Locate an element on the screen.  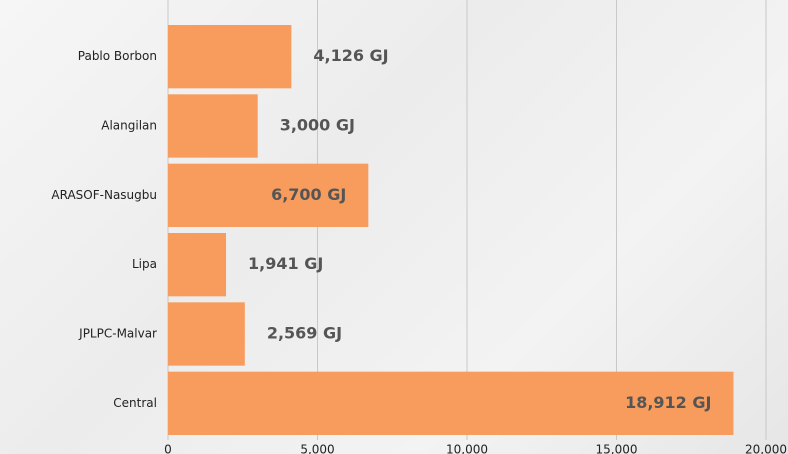
value-label: 2,569 GJ is located at coordinates (304, 333).